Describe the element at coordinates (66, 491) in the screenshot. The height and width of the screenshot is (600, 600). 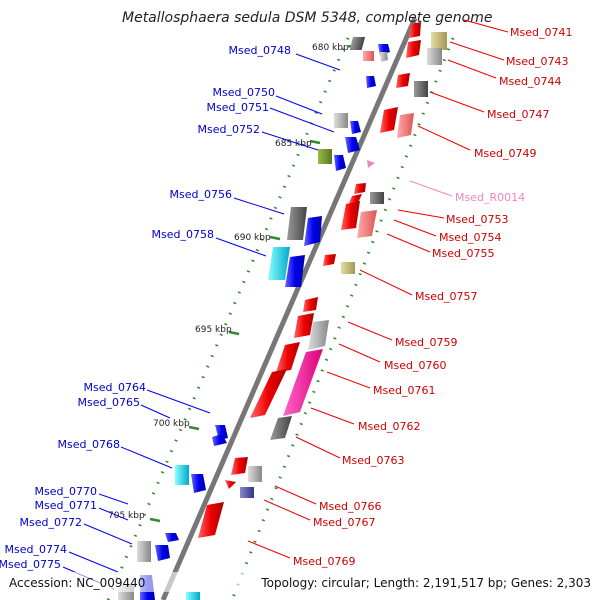
I see `gene-label-left: Msed_0770` at that location.